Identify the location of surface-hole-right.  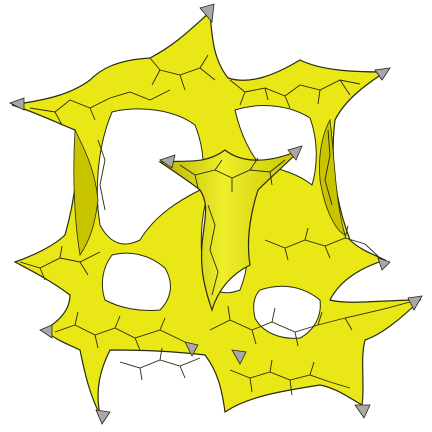
(275, 145).